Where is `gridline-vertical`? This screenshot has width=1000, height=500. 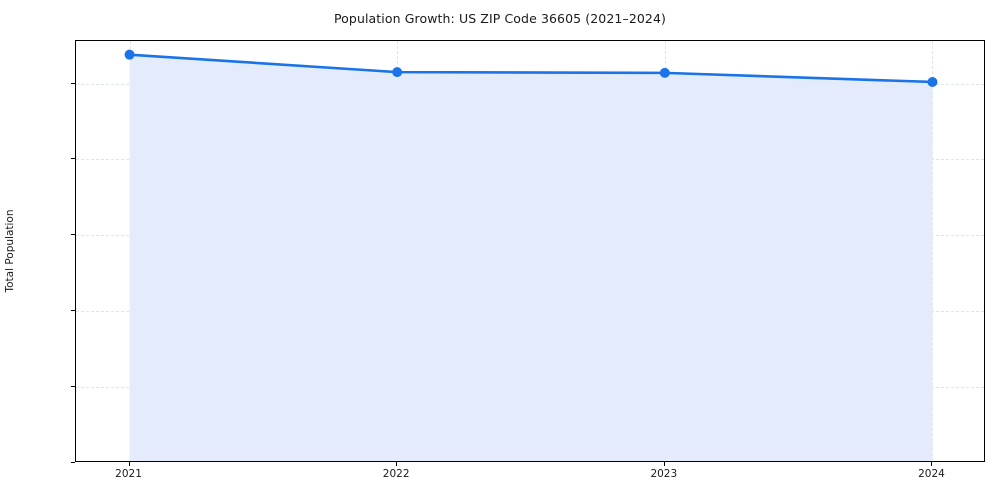 gridline-vertical is located at coordinates (933, 251).